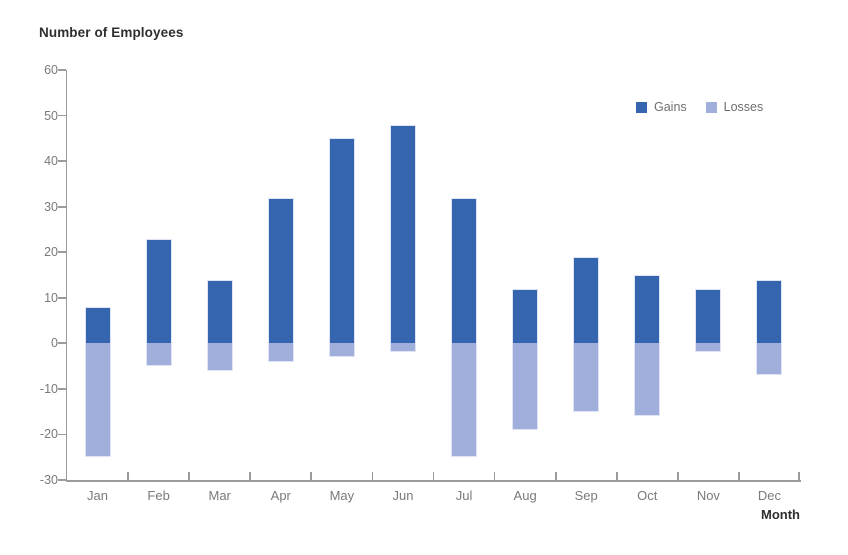  I want to click on bar-gains-mar, so click(219, 311).